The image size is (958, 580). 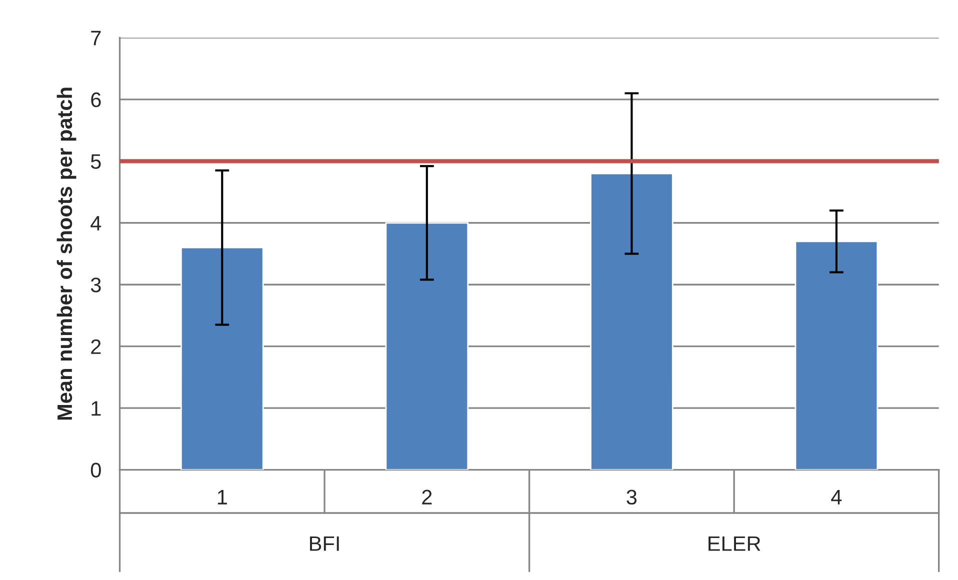 I want to click on y-tick-label: 3, so click(x=95, y=285).